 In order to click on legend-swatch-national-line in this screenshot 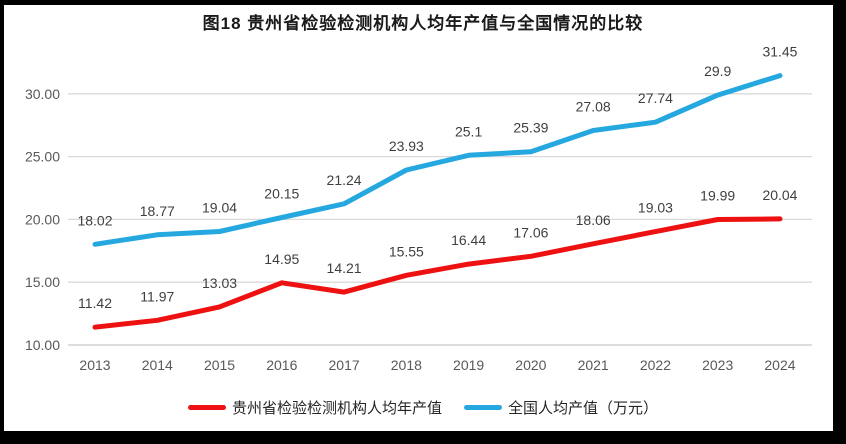, I will do `click(483, 407)`.